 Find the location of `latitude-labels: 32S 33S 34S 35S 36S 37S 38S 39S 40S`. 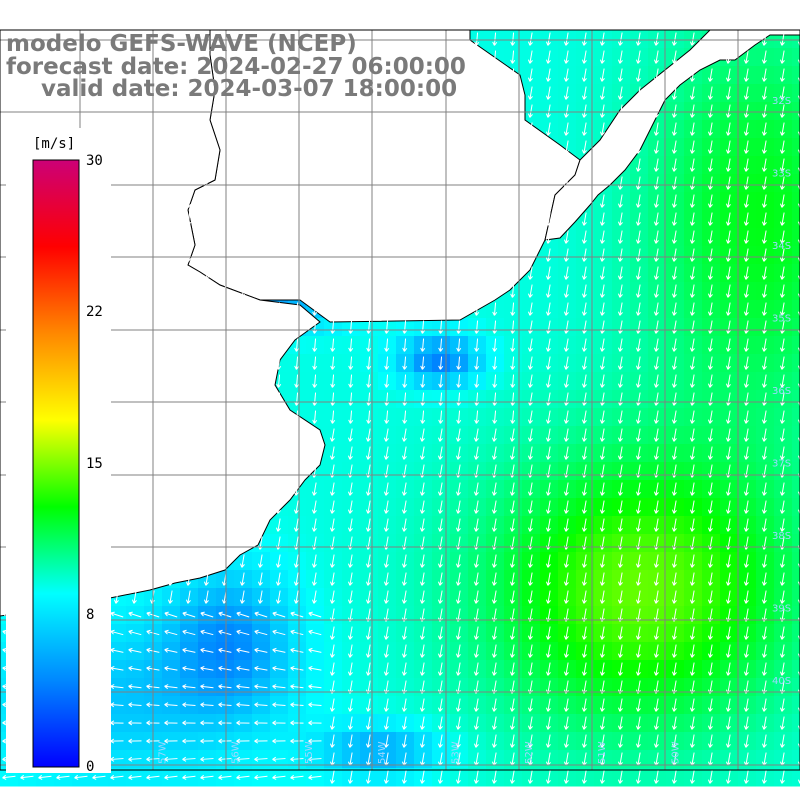

latitude-labels: 32S 33S 34S 35S 36S 37S 38S 39S 40S is located at coordinates (781, 391).